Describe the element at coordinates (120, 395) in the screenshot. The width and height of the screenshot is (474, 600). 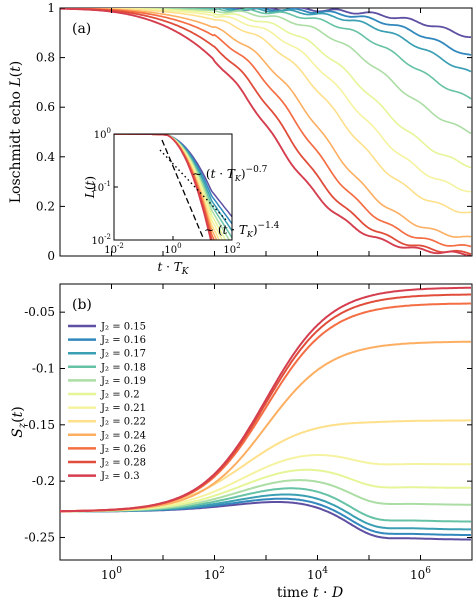
I see `legend-entry: J₂ = 0.2` at that location.